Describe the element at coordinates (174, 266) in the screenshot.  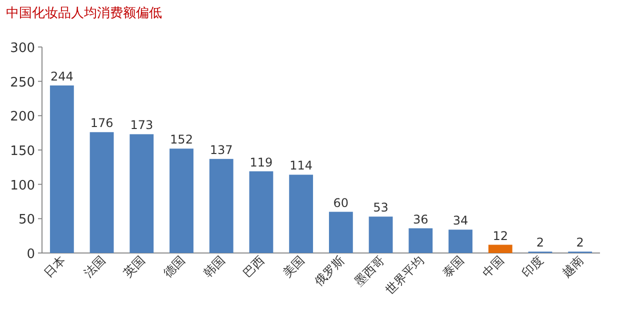
I see `x-tick-label: 德国` at that location.